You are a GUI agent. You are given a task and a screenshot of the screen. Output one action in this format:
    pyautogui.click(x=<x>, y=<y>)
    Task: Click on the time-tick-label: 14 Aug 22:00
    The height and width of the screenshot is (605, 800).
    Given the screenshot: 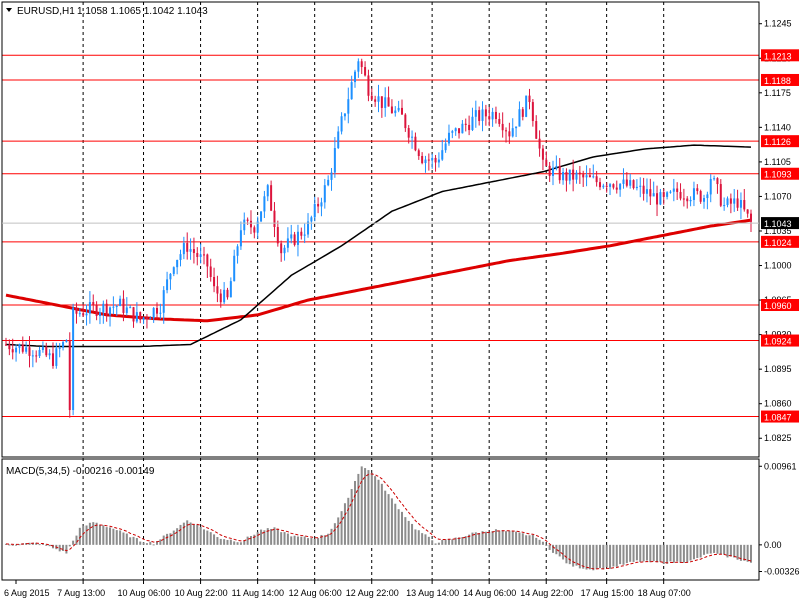 What is the action you would take?
    pyautogui.click(x=546, y=593)
    